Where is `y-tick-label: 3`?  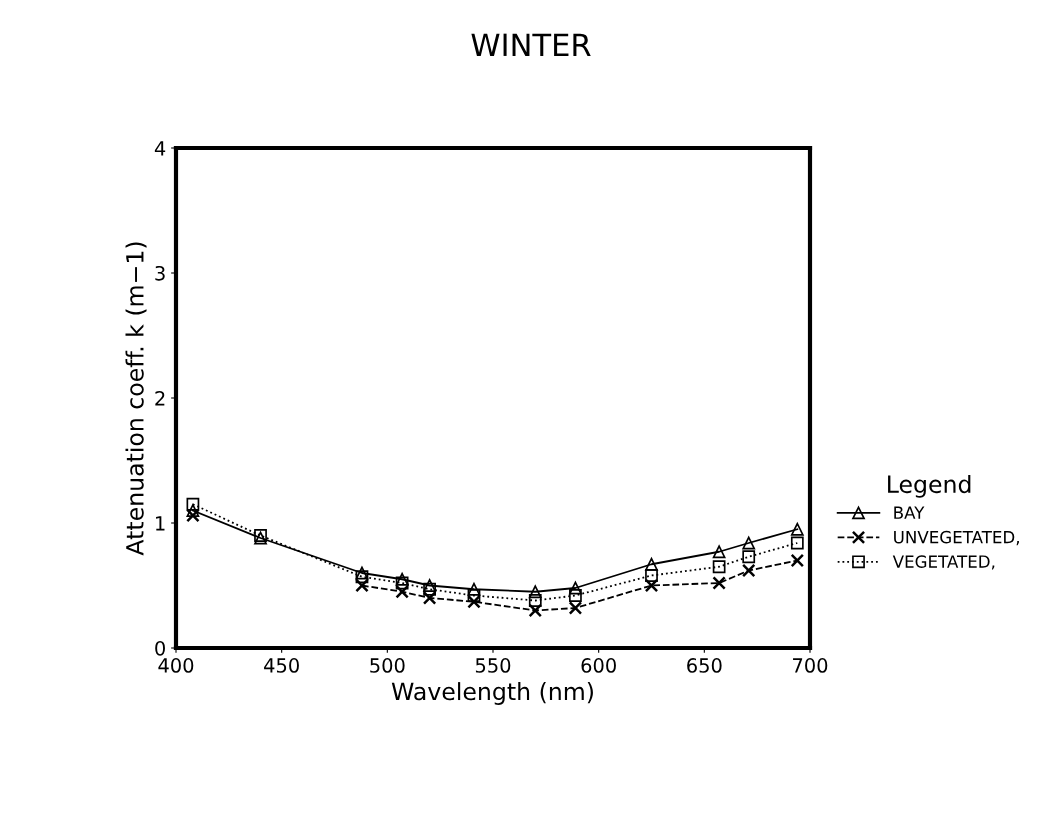
y-tick-label: 3 is located at coordinates (160, 273).